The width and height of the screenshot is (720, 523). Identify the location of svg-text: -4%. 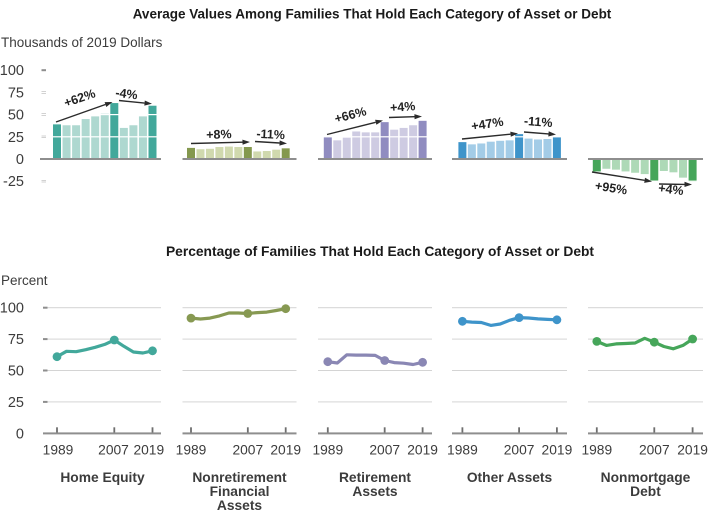
(127, 94).